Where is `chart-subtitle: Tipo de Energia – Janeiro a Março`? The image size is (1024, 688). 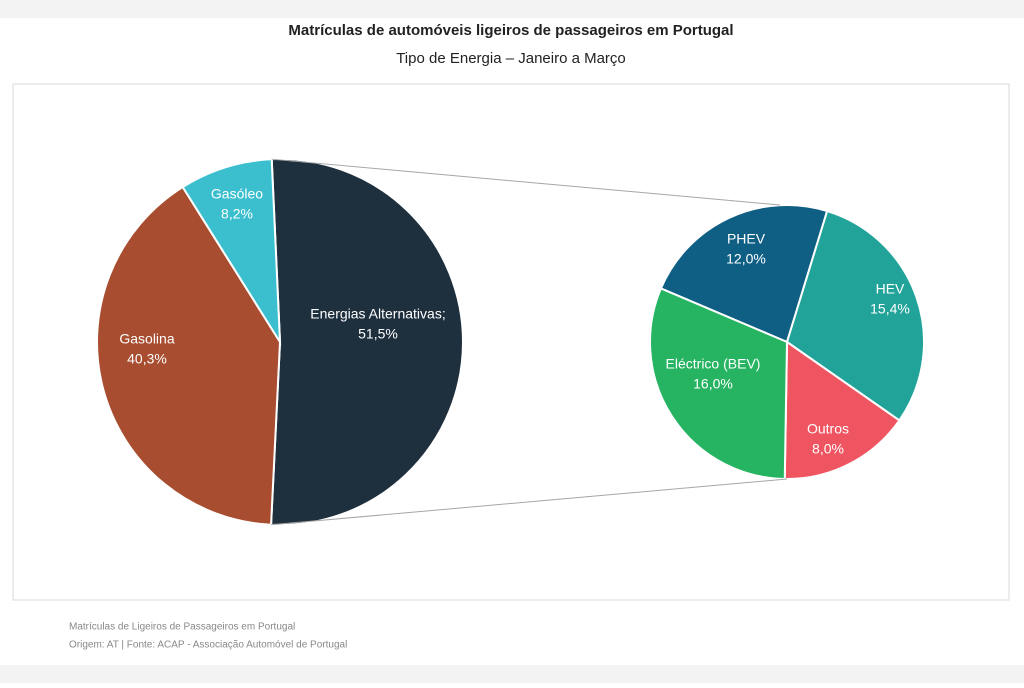
chart-subtitle: Tipo de Energia – Janeiro a Março is located at coordinates (511, 58).